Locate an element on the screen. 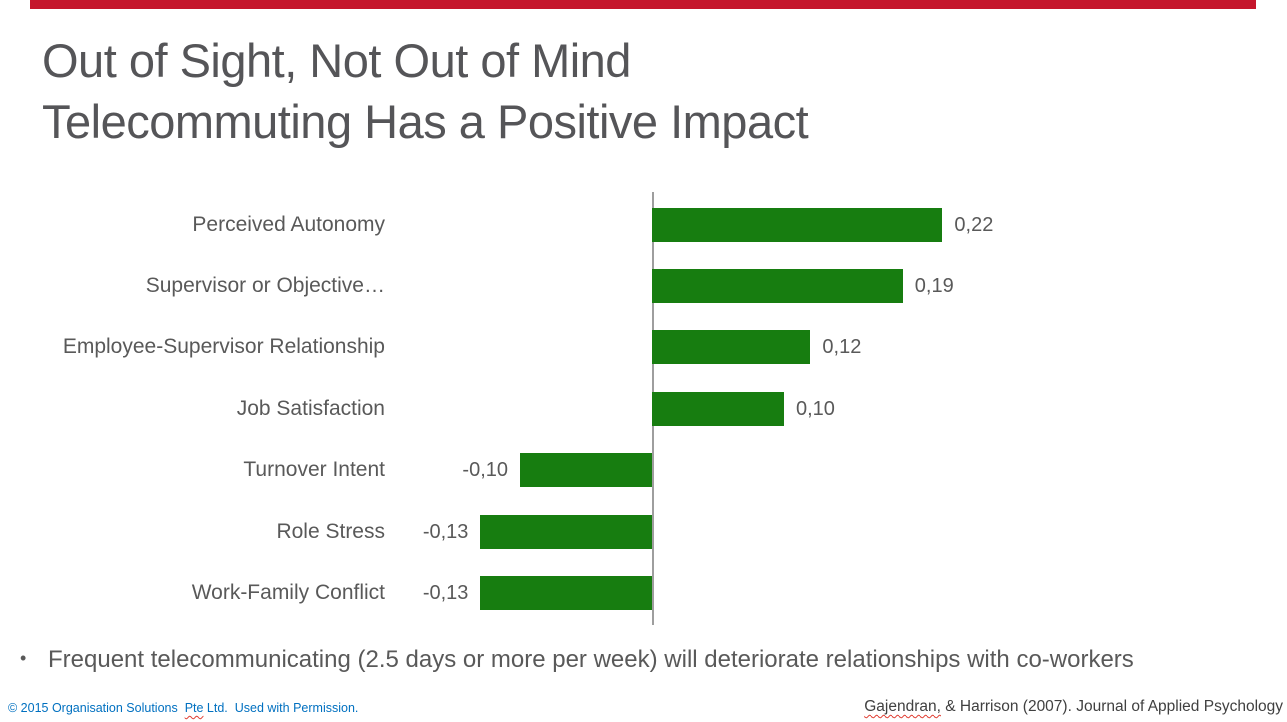 The width and height of the screenshot is (1287, 722). bar-row: Turnover Intent -0,10 is located at coordinates (643, 470).